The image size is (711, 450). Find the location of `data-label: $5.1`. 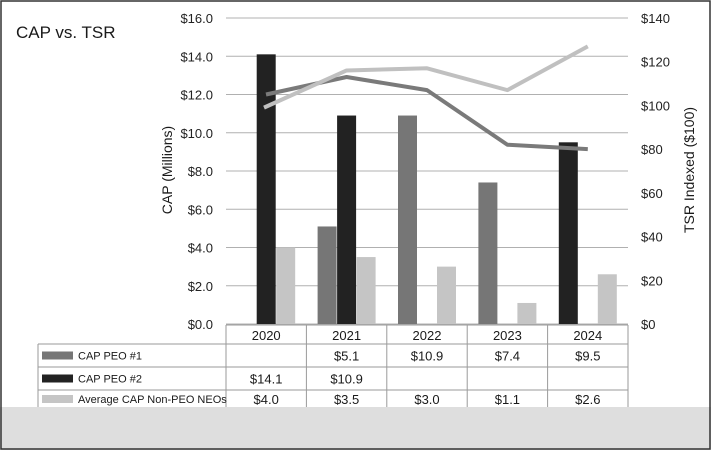

data-label: $5.1 is located at coordinates (346, 356).